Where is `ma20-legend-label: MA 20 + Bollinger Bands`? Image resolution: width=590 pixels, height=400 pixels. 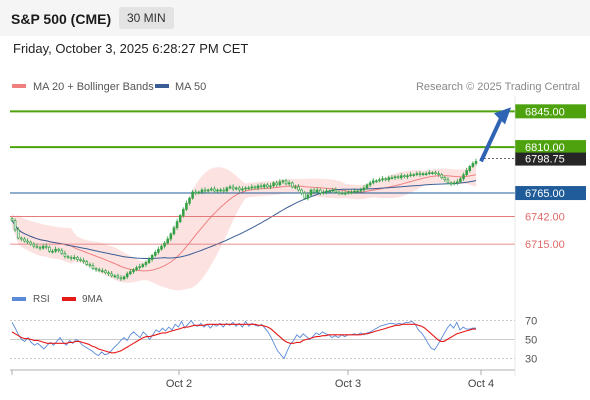
ma20-legend-label: MA 20 + Bollinger Bands is located at coordinates (93, 87).